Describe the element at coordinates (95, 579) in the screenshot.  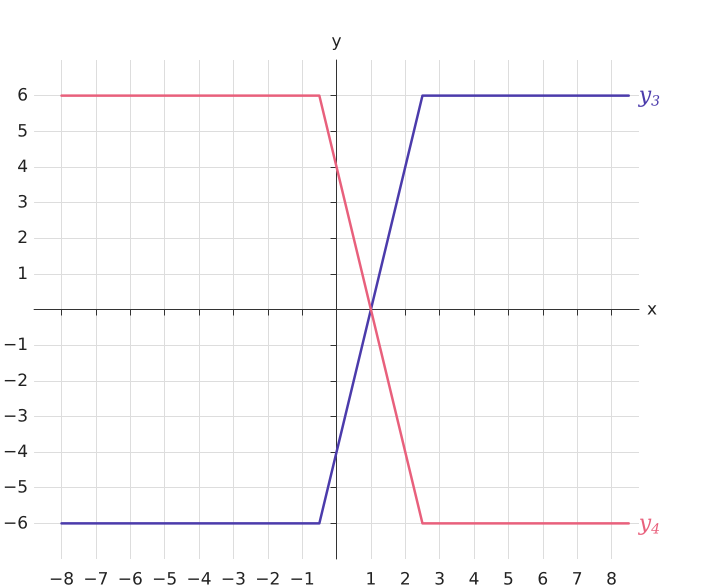
I see `x-tick-label: −7` at that location.